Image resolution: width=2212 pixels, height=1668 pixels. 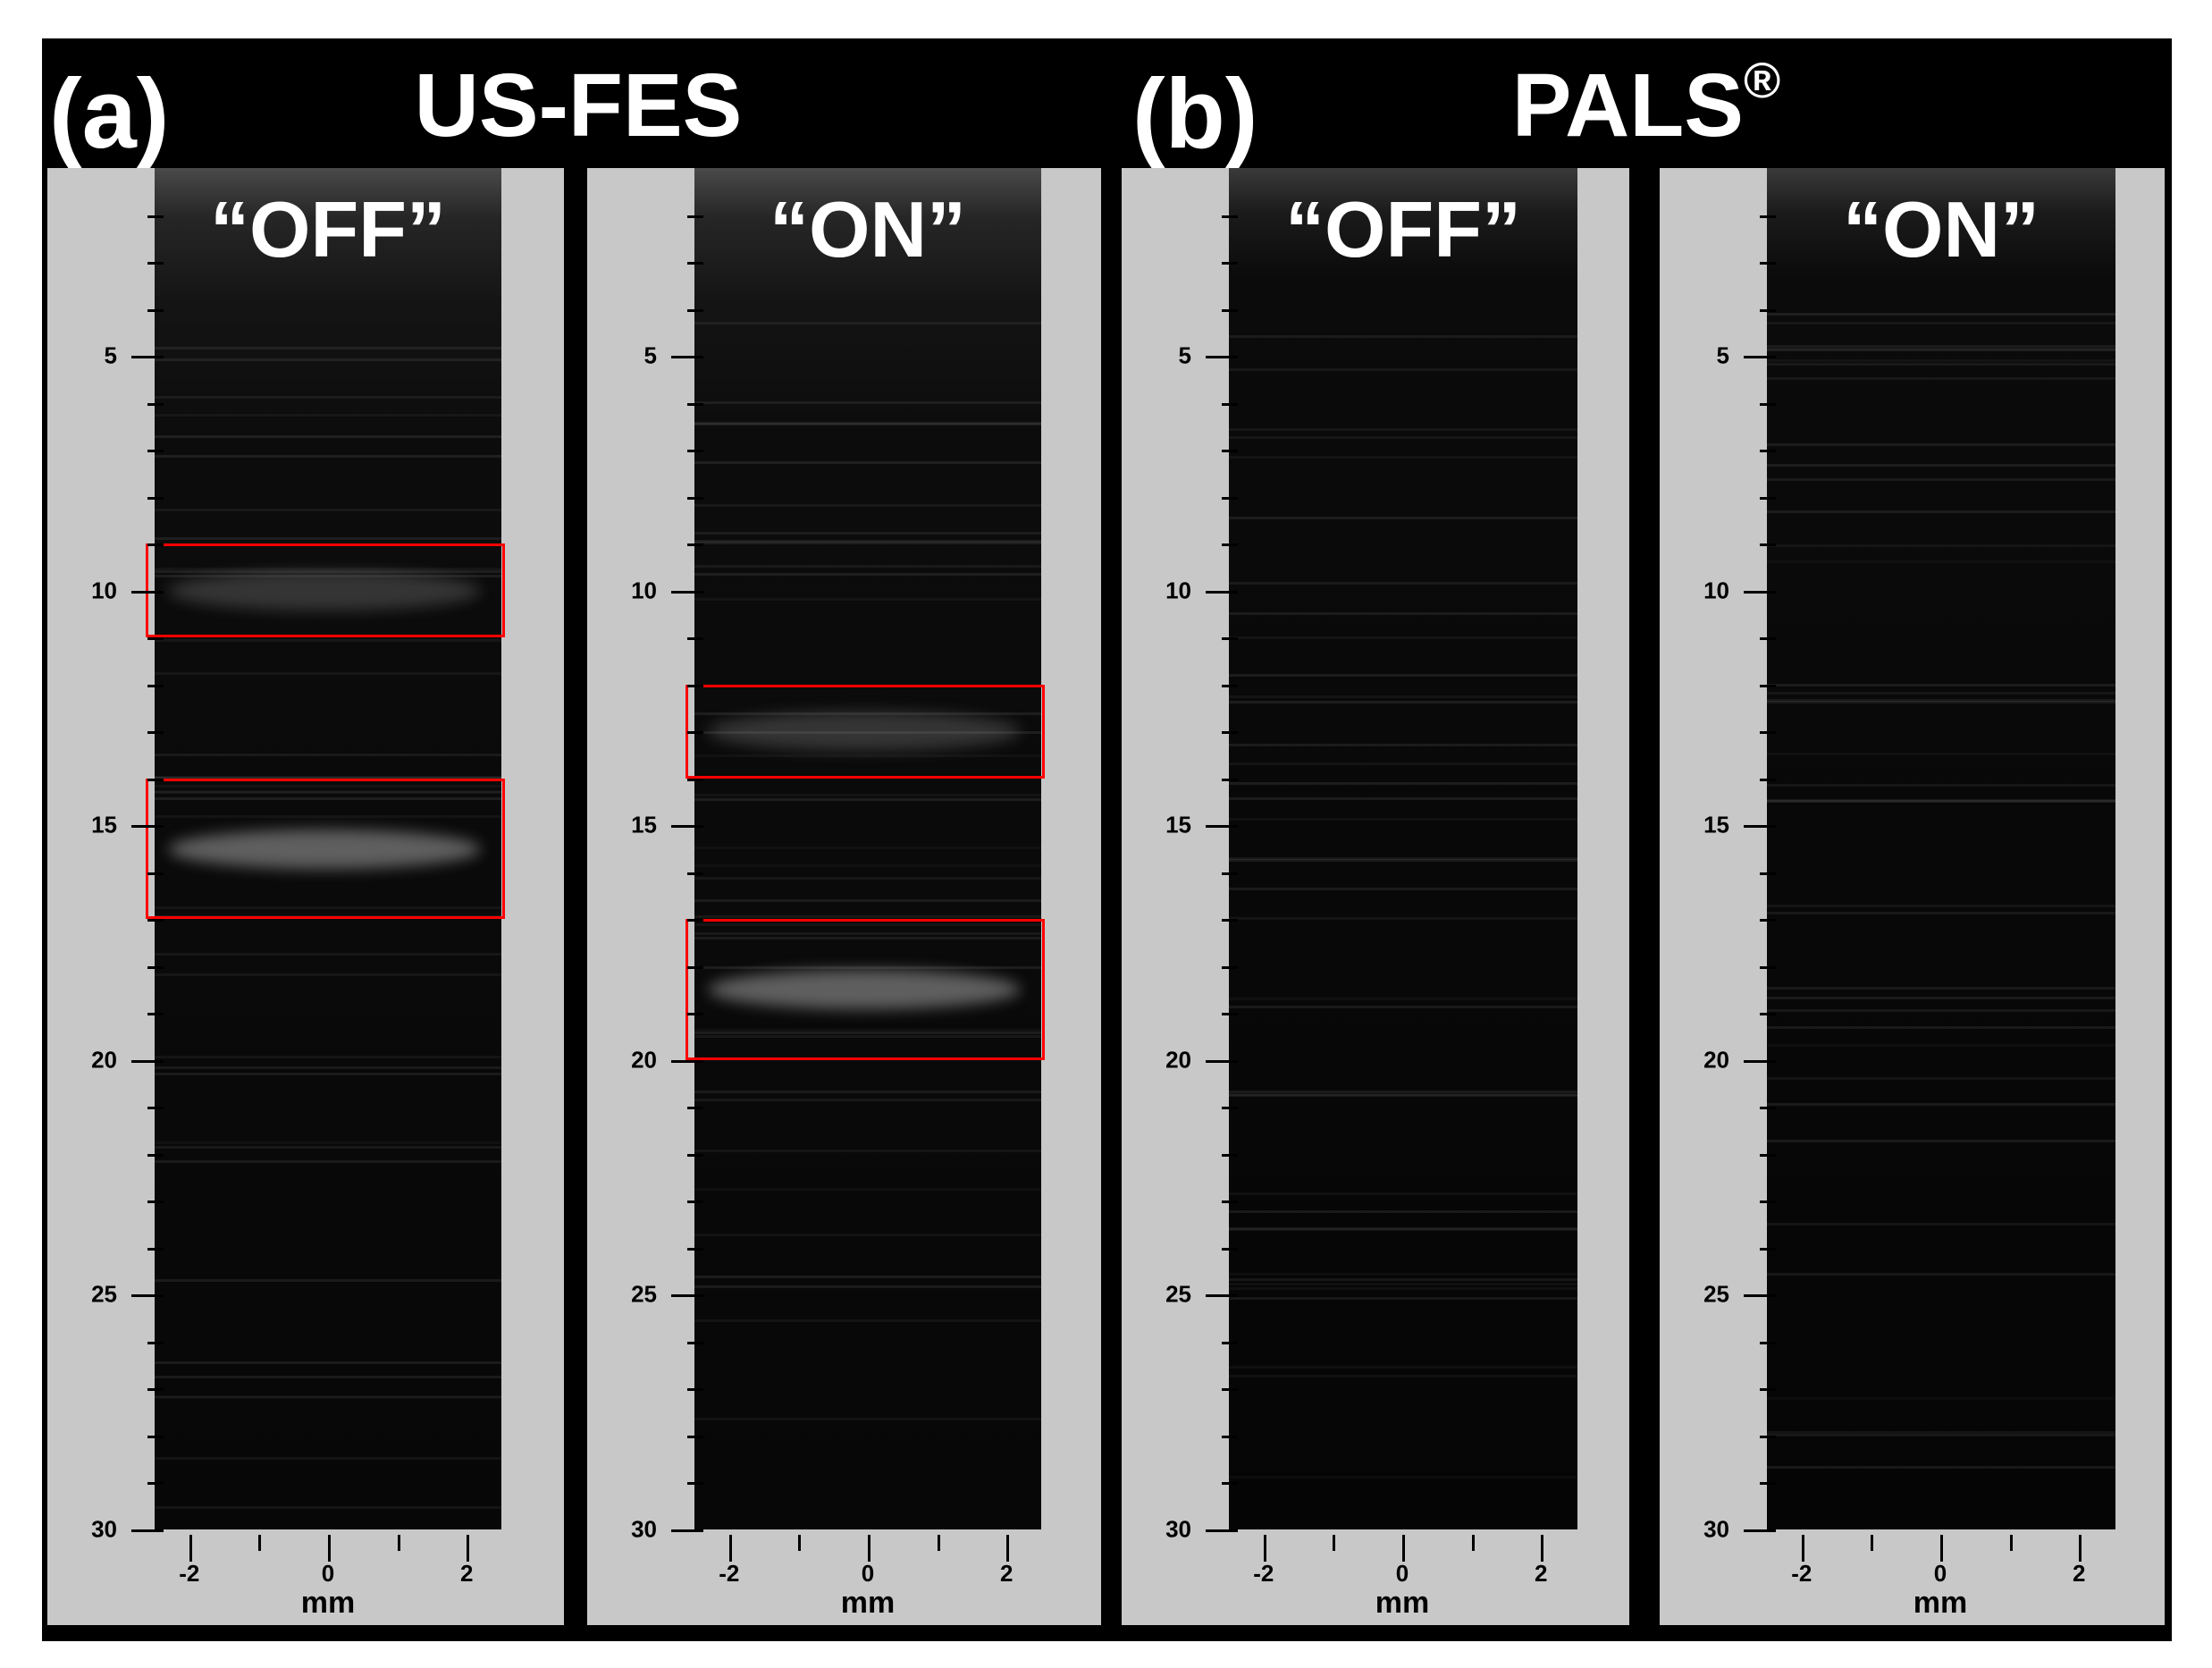 I want to click on depth-tick-label: 5, so click(x=650, y=355).